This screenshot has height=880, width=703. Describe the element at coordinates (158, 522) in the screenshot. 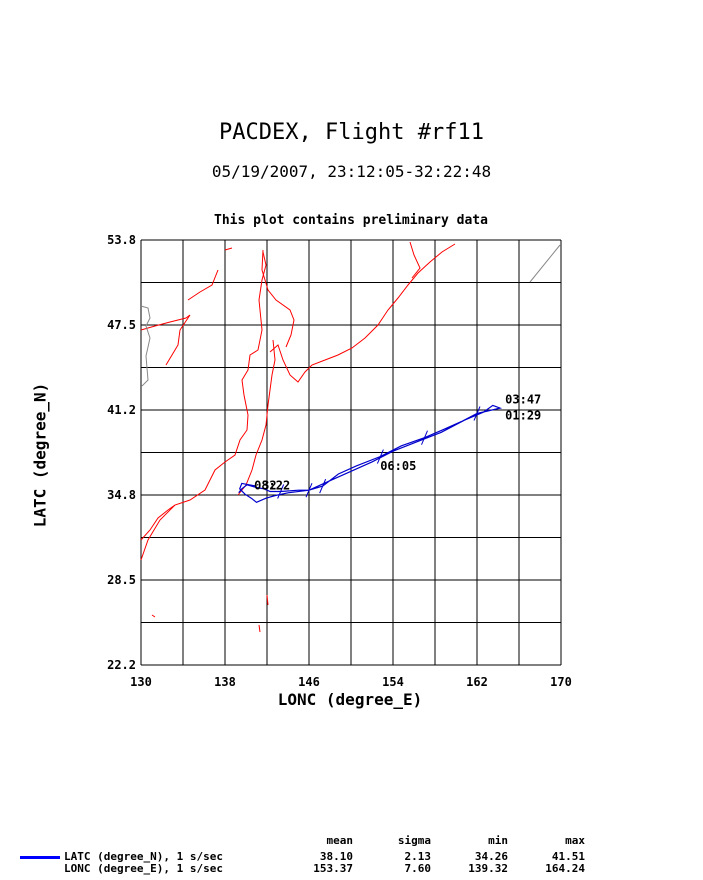

I see `coastline-kyushu` at that location.